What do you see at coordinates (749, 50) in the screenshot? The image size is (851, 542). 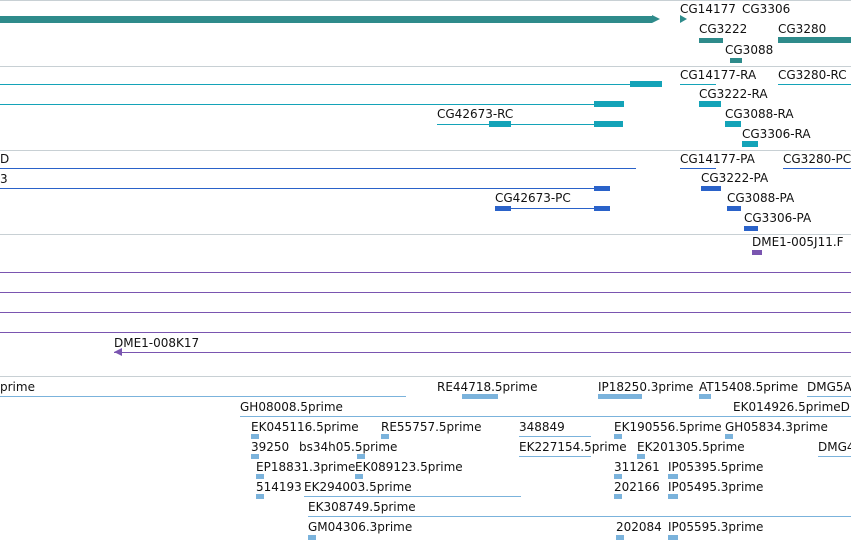 I see `gene-label: CG3088` at bounding box center [749, 50].